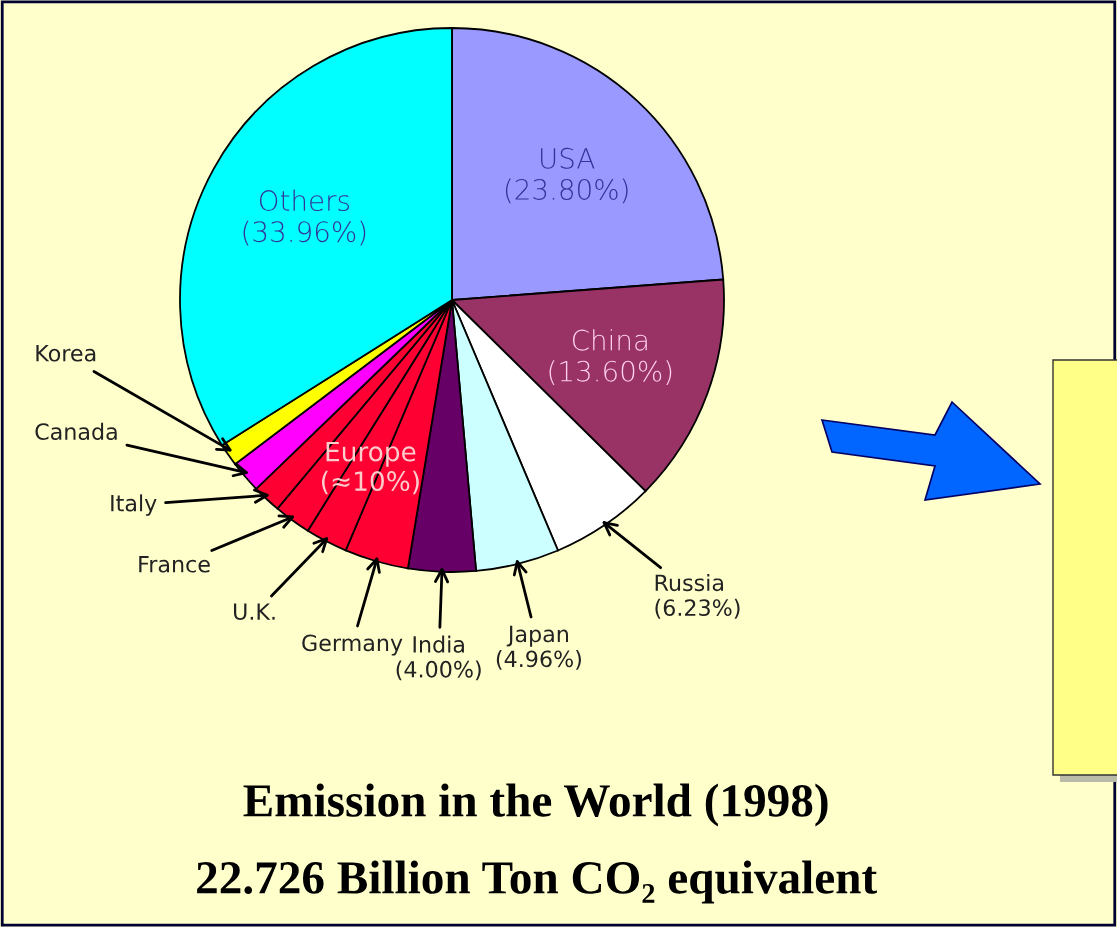 The image size is (1117, 927). I want to click on data-label: (4.00%), so click(438, 670).